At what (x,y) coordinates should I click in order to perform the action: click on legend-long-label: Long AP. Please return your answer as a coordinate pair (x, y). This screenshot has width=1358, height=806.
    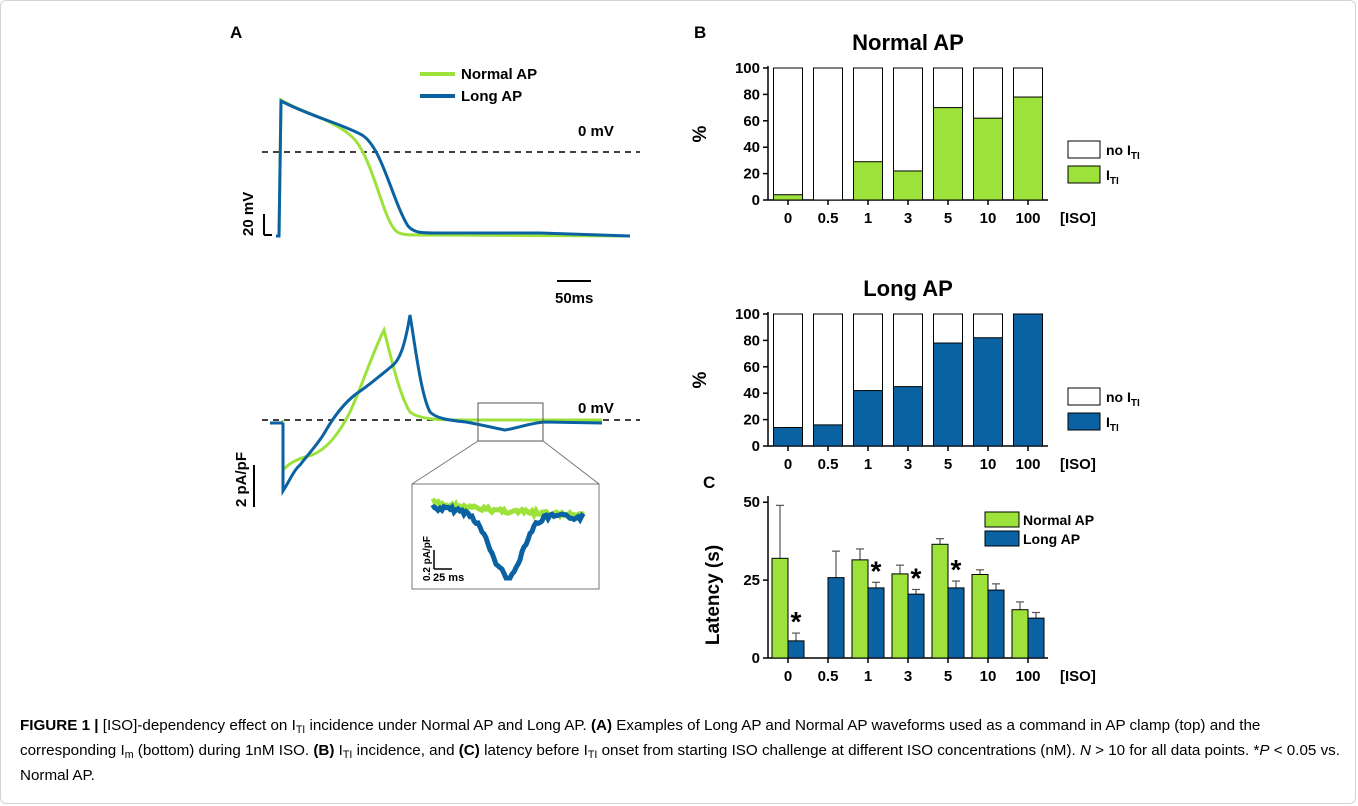
    Looking at the image, I should click on (491, 96).